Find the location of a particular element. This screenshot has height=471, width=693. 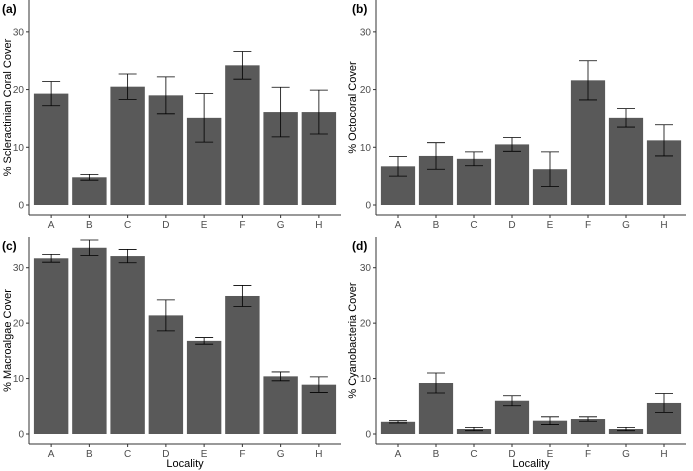

panel-label: (a) is located at coordinates (9, 9).